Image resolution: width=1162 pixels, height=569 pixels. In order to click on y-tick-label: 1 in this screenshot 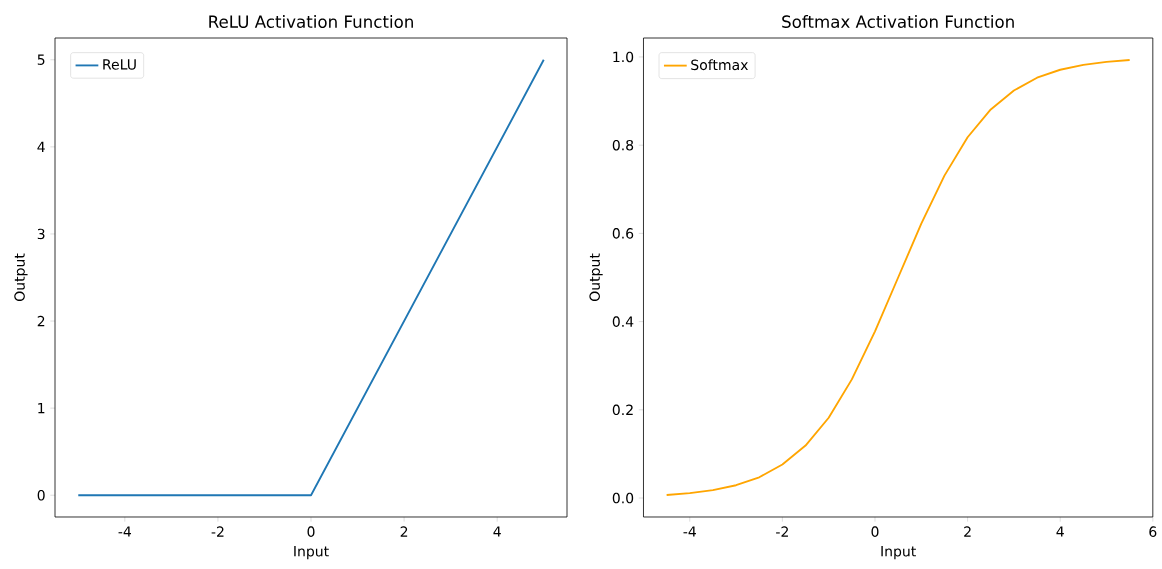, I will do `click(41, 408)`.